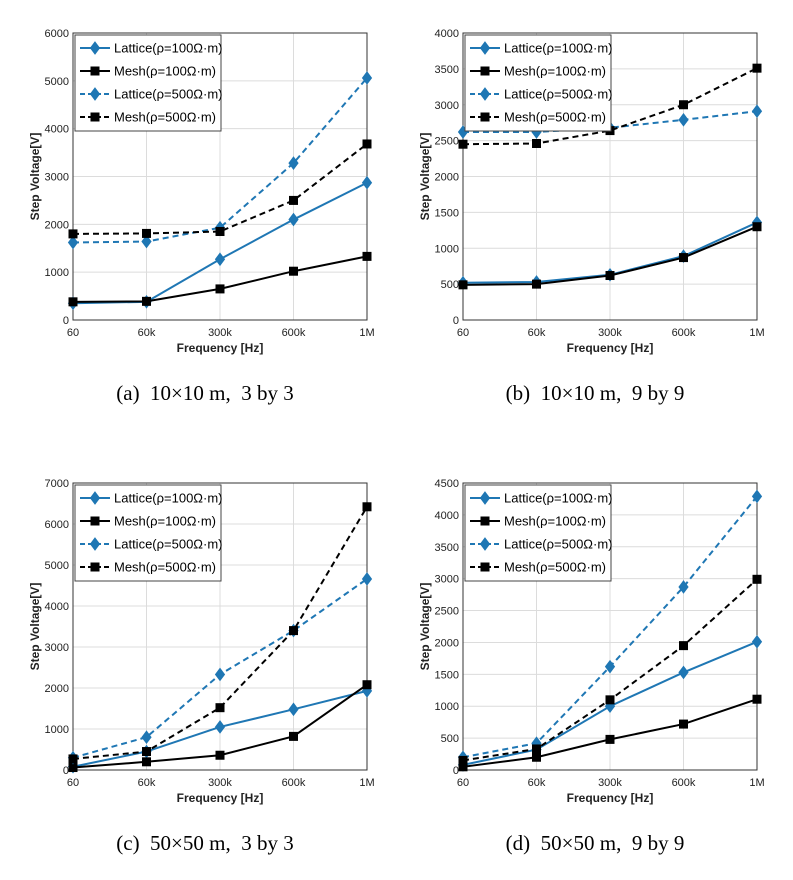 Image resolution: width=793 pixels, height=880 pixels. I want to click on y-tick-label: 2000, so click(57, 689).